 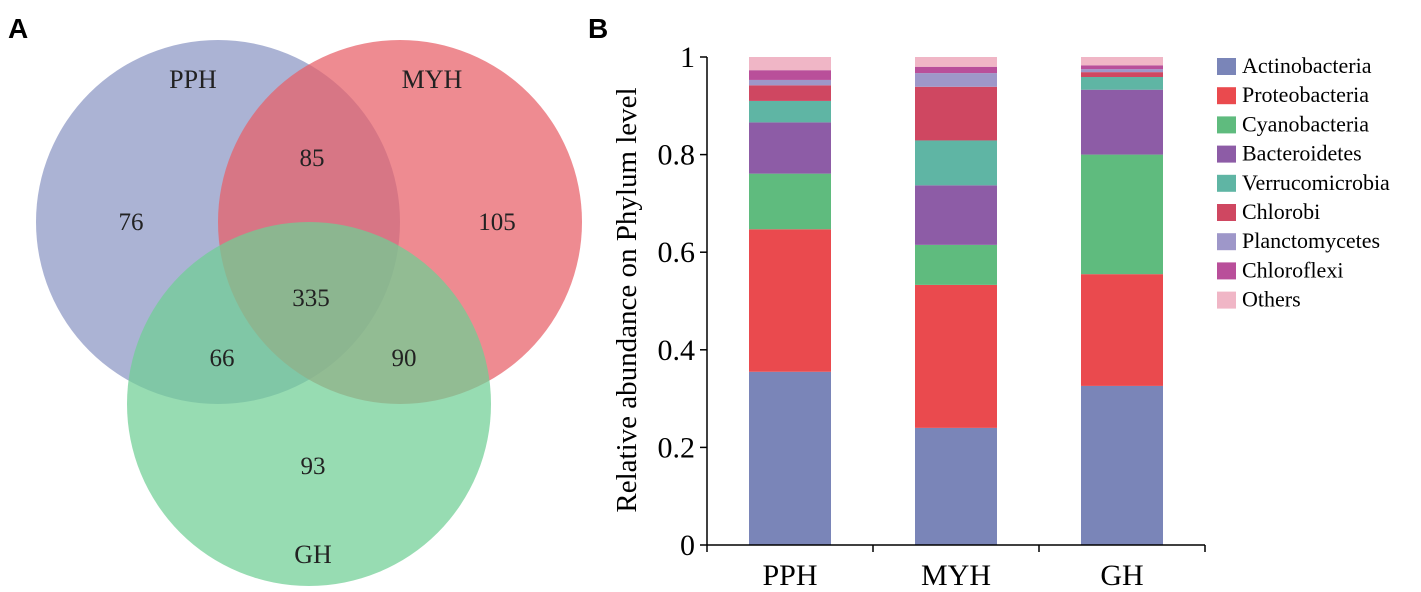 I want to click on bar-segment-pph-others, so click(x=790, y=64).